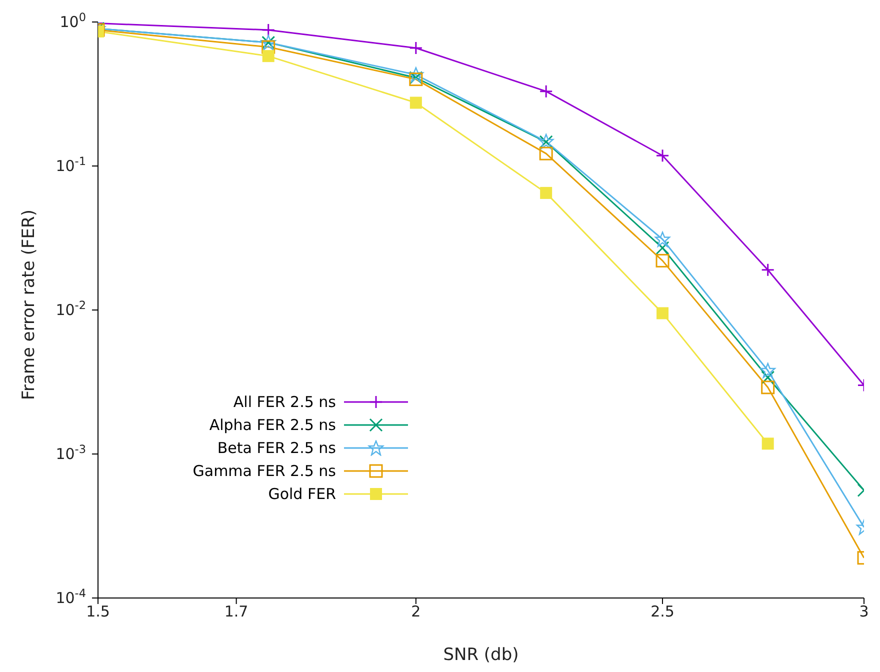 The image size is (880, 672). I want to click on legend-label: Gold FER, so click(302, 493).